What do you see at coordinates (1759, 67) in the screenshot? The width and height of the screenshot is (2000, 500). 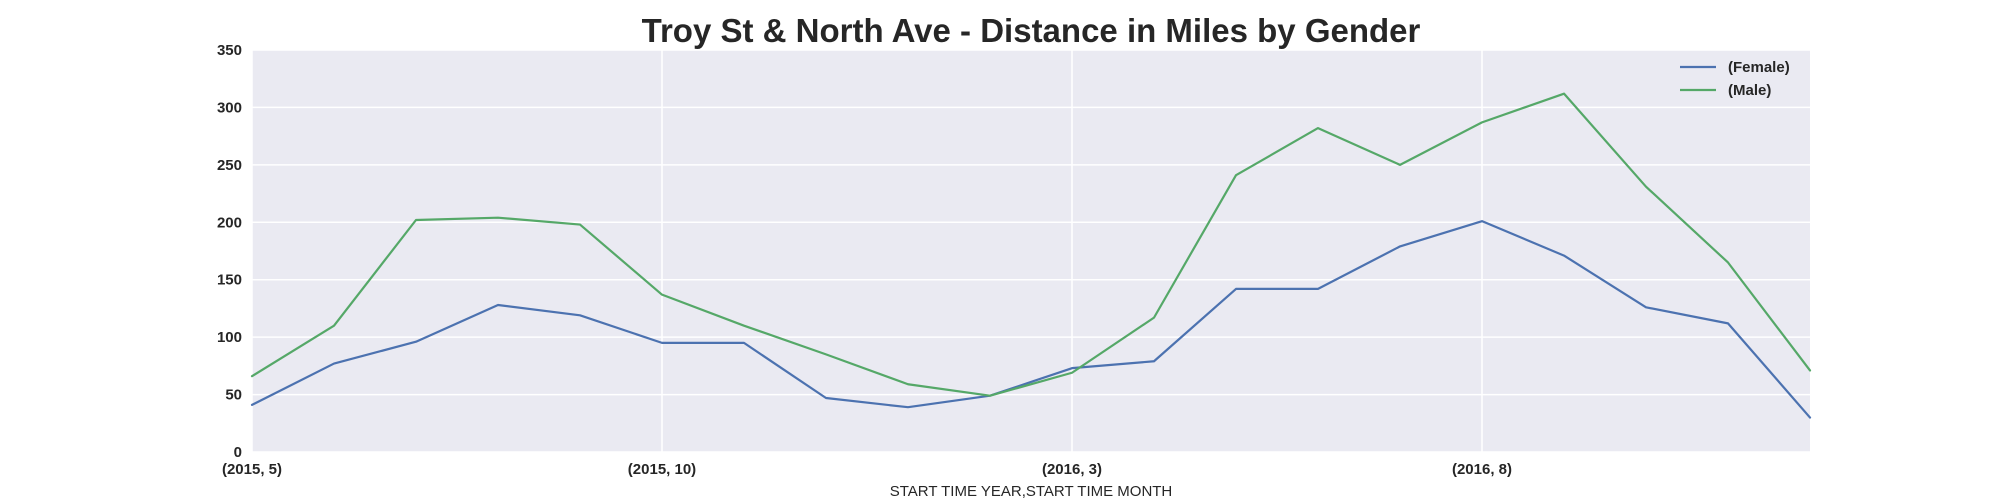 I see `legend-label: (Female)` at bounding box center [1759, 67].